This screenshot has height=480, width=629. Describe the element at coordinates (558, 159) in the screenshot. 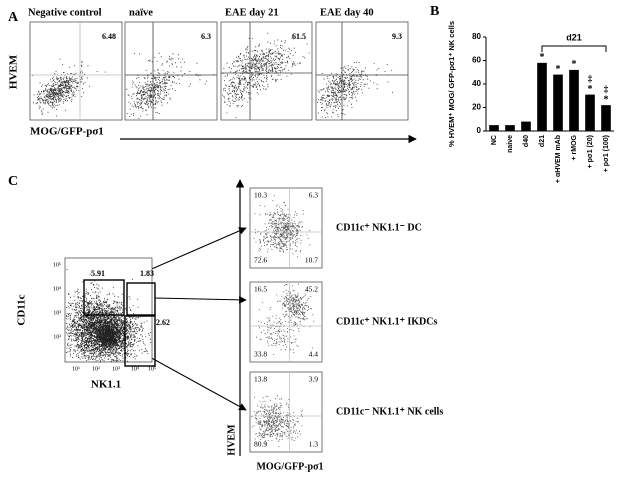

I see `x-tick-label: + αHVEM mAb` at that location.